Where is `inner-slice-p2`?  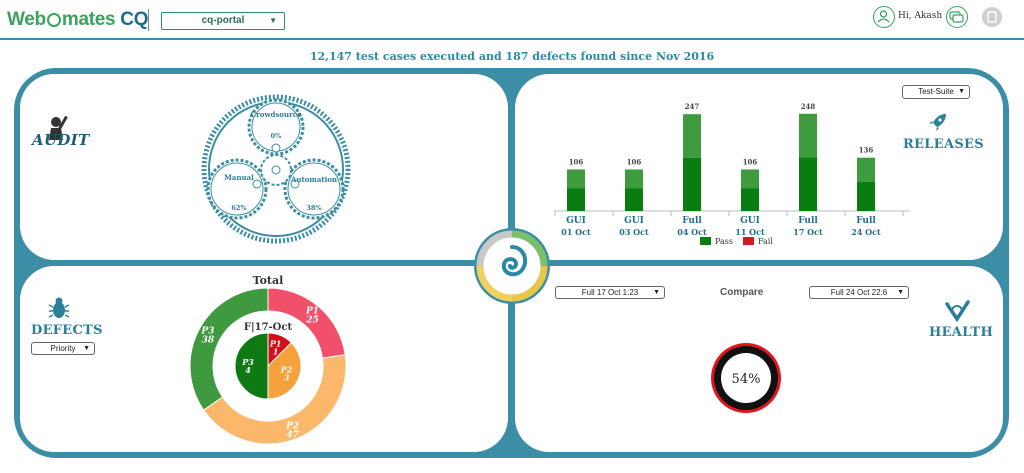
inner-slice-p2 is located at coordinates (284, 370).